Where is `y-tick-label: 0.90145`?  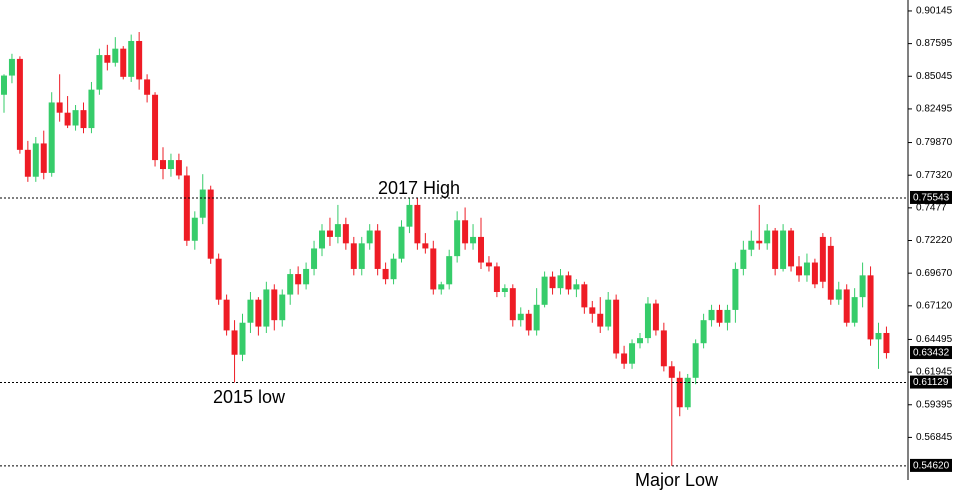
y-tick-label: 0.90145 is located at coordinates (934, 11).